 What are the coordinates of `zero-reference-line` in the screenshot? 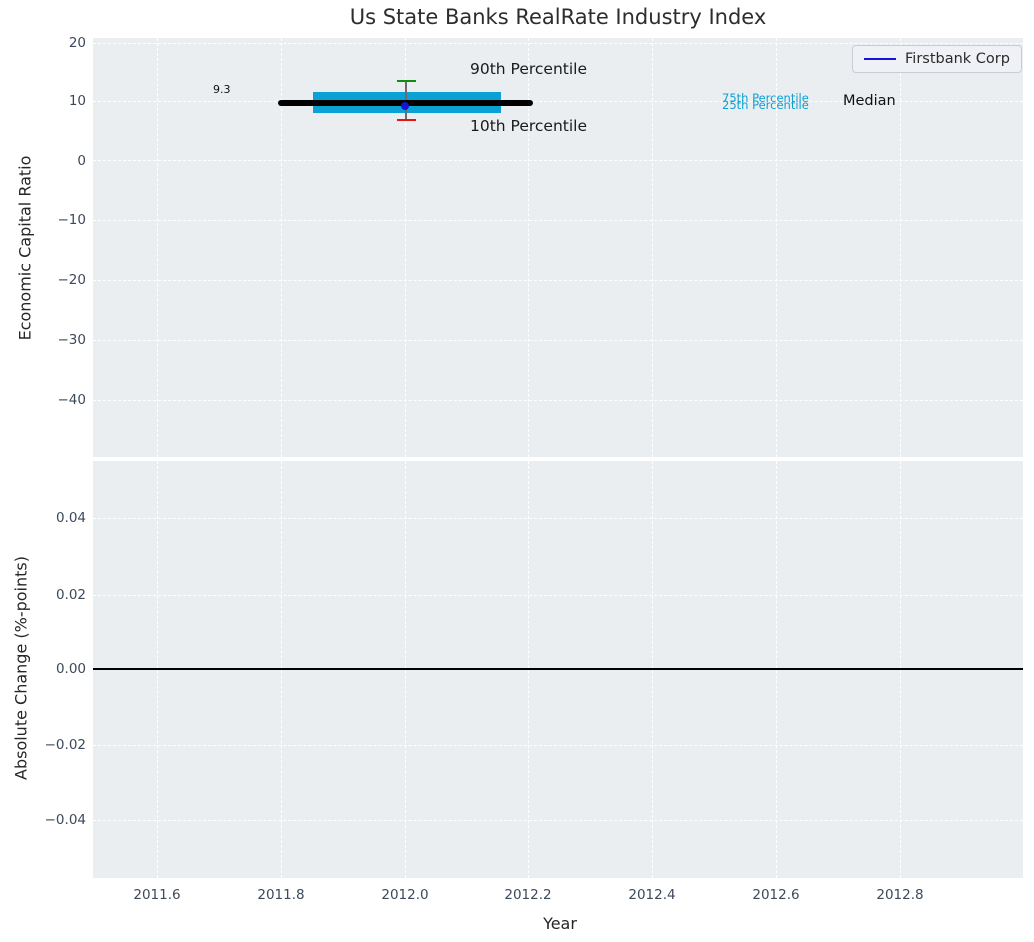 It's located at (558, 669).